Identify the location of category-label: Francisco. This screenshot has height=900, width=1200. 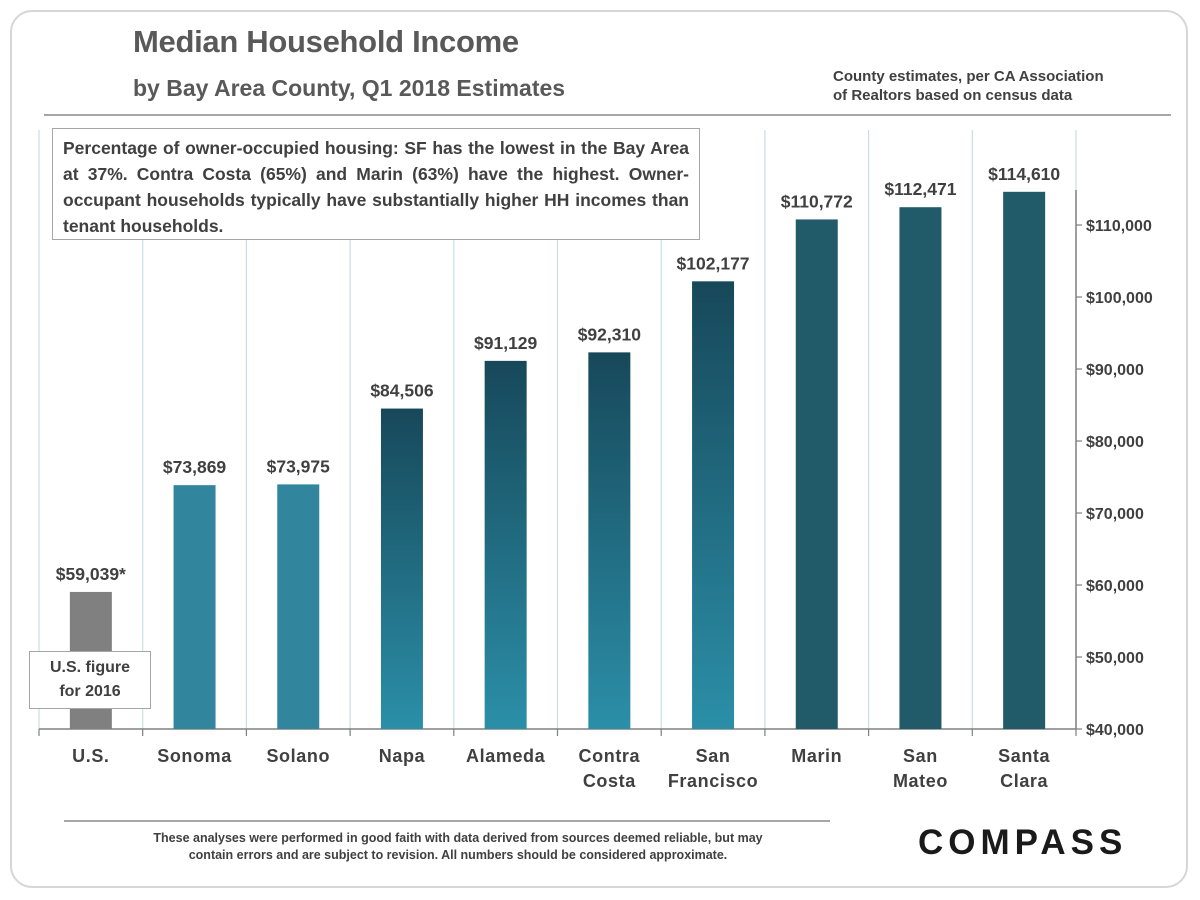
(713, 781).